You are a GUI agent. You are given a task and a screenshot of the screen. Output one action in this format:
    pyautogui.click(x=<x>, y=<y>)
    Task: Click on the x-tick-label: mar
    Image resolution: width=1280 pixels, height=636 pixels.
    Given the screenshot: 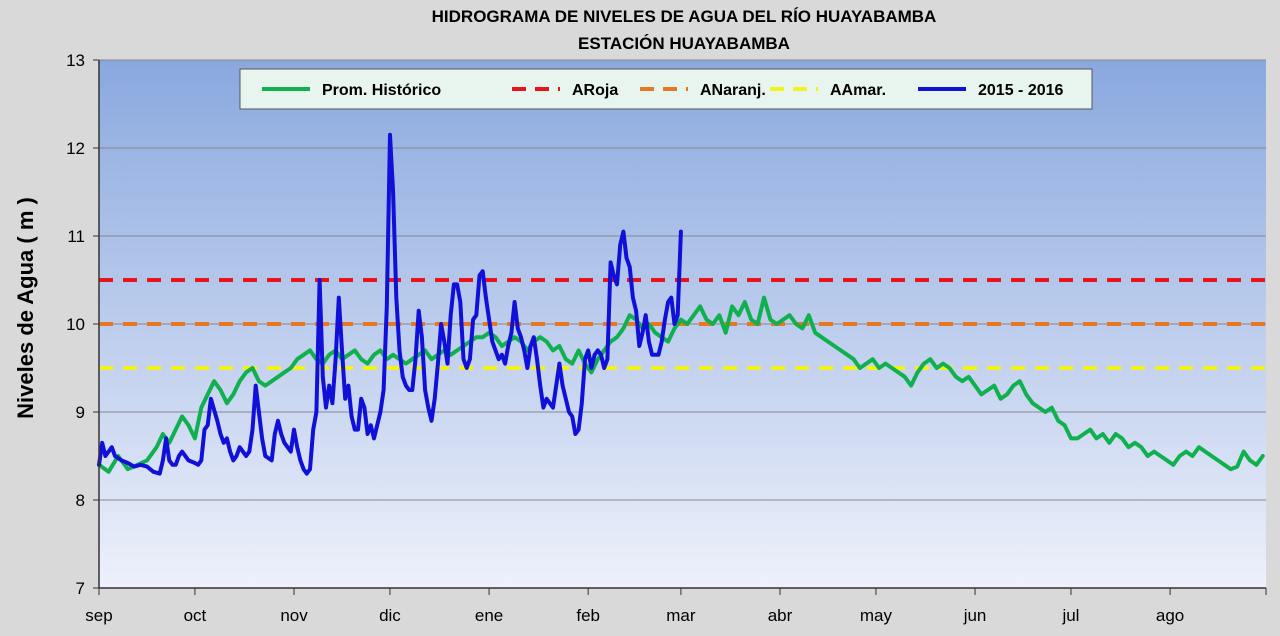 What is the action you would take?
    pyautogui.click(x=681, y=615)
    